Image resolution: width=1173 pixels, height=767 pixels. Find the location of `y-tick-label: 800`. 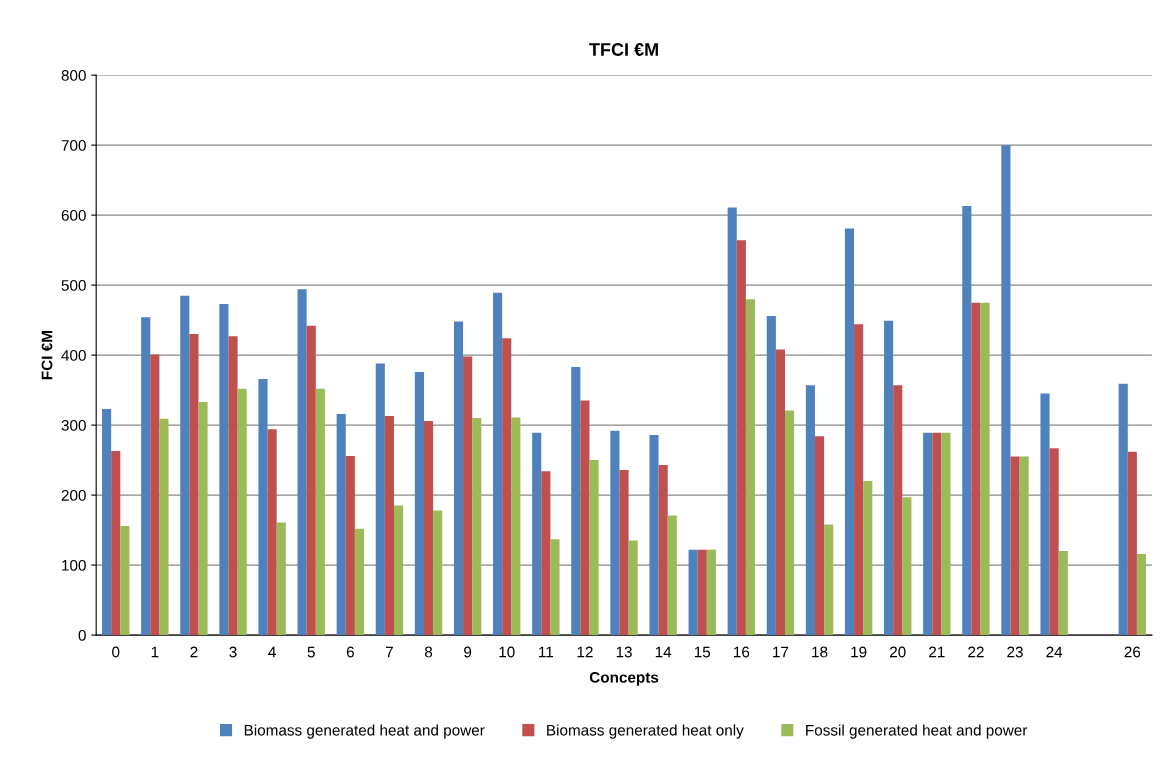

y-tick-label: 800 is located at coordinates (73, 75).